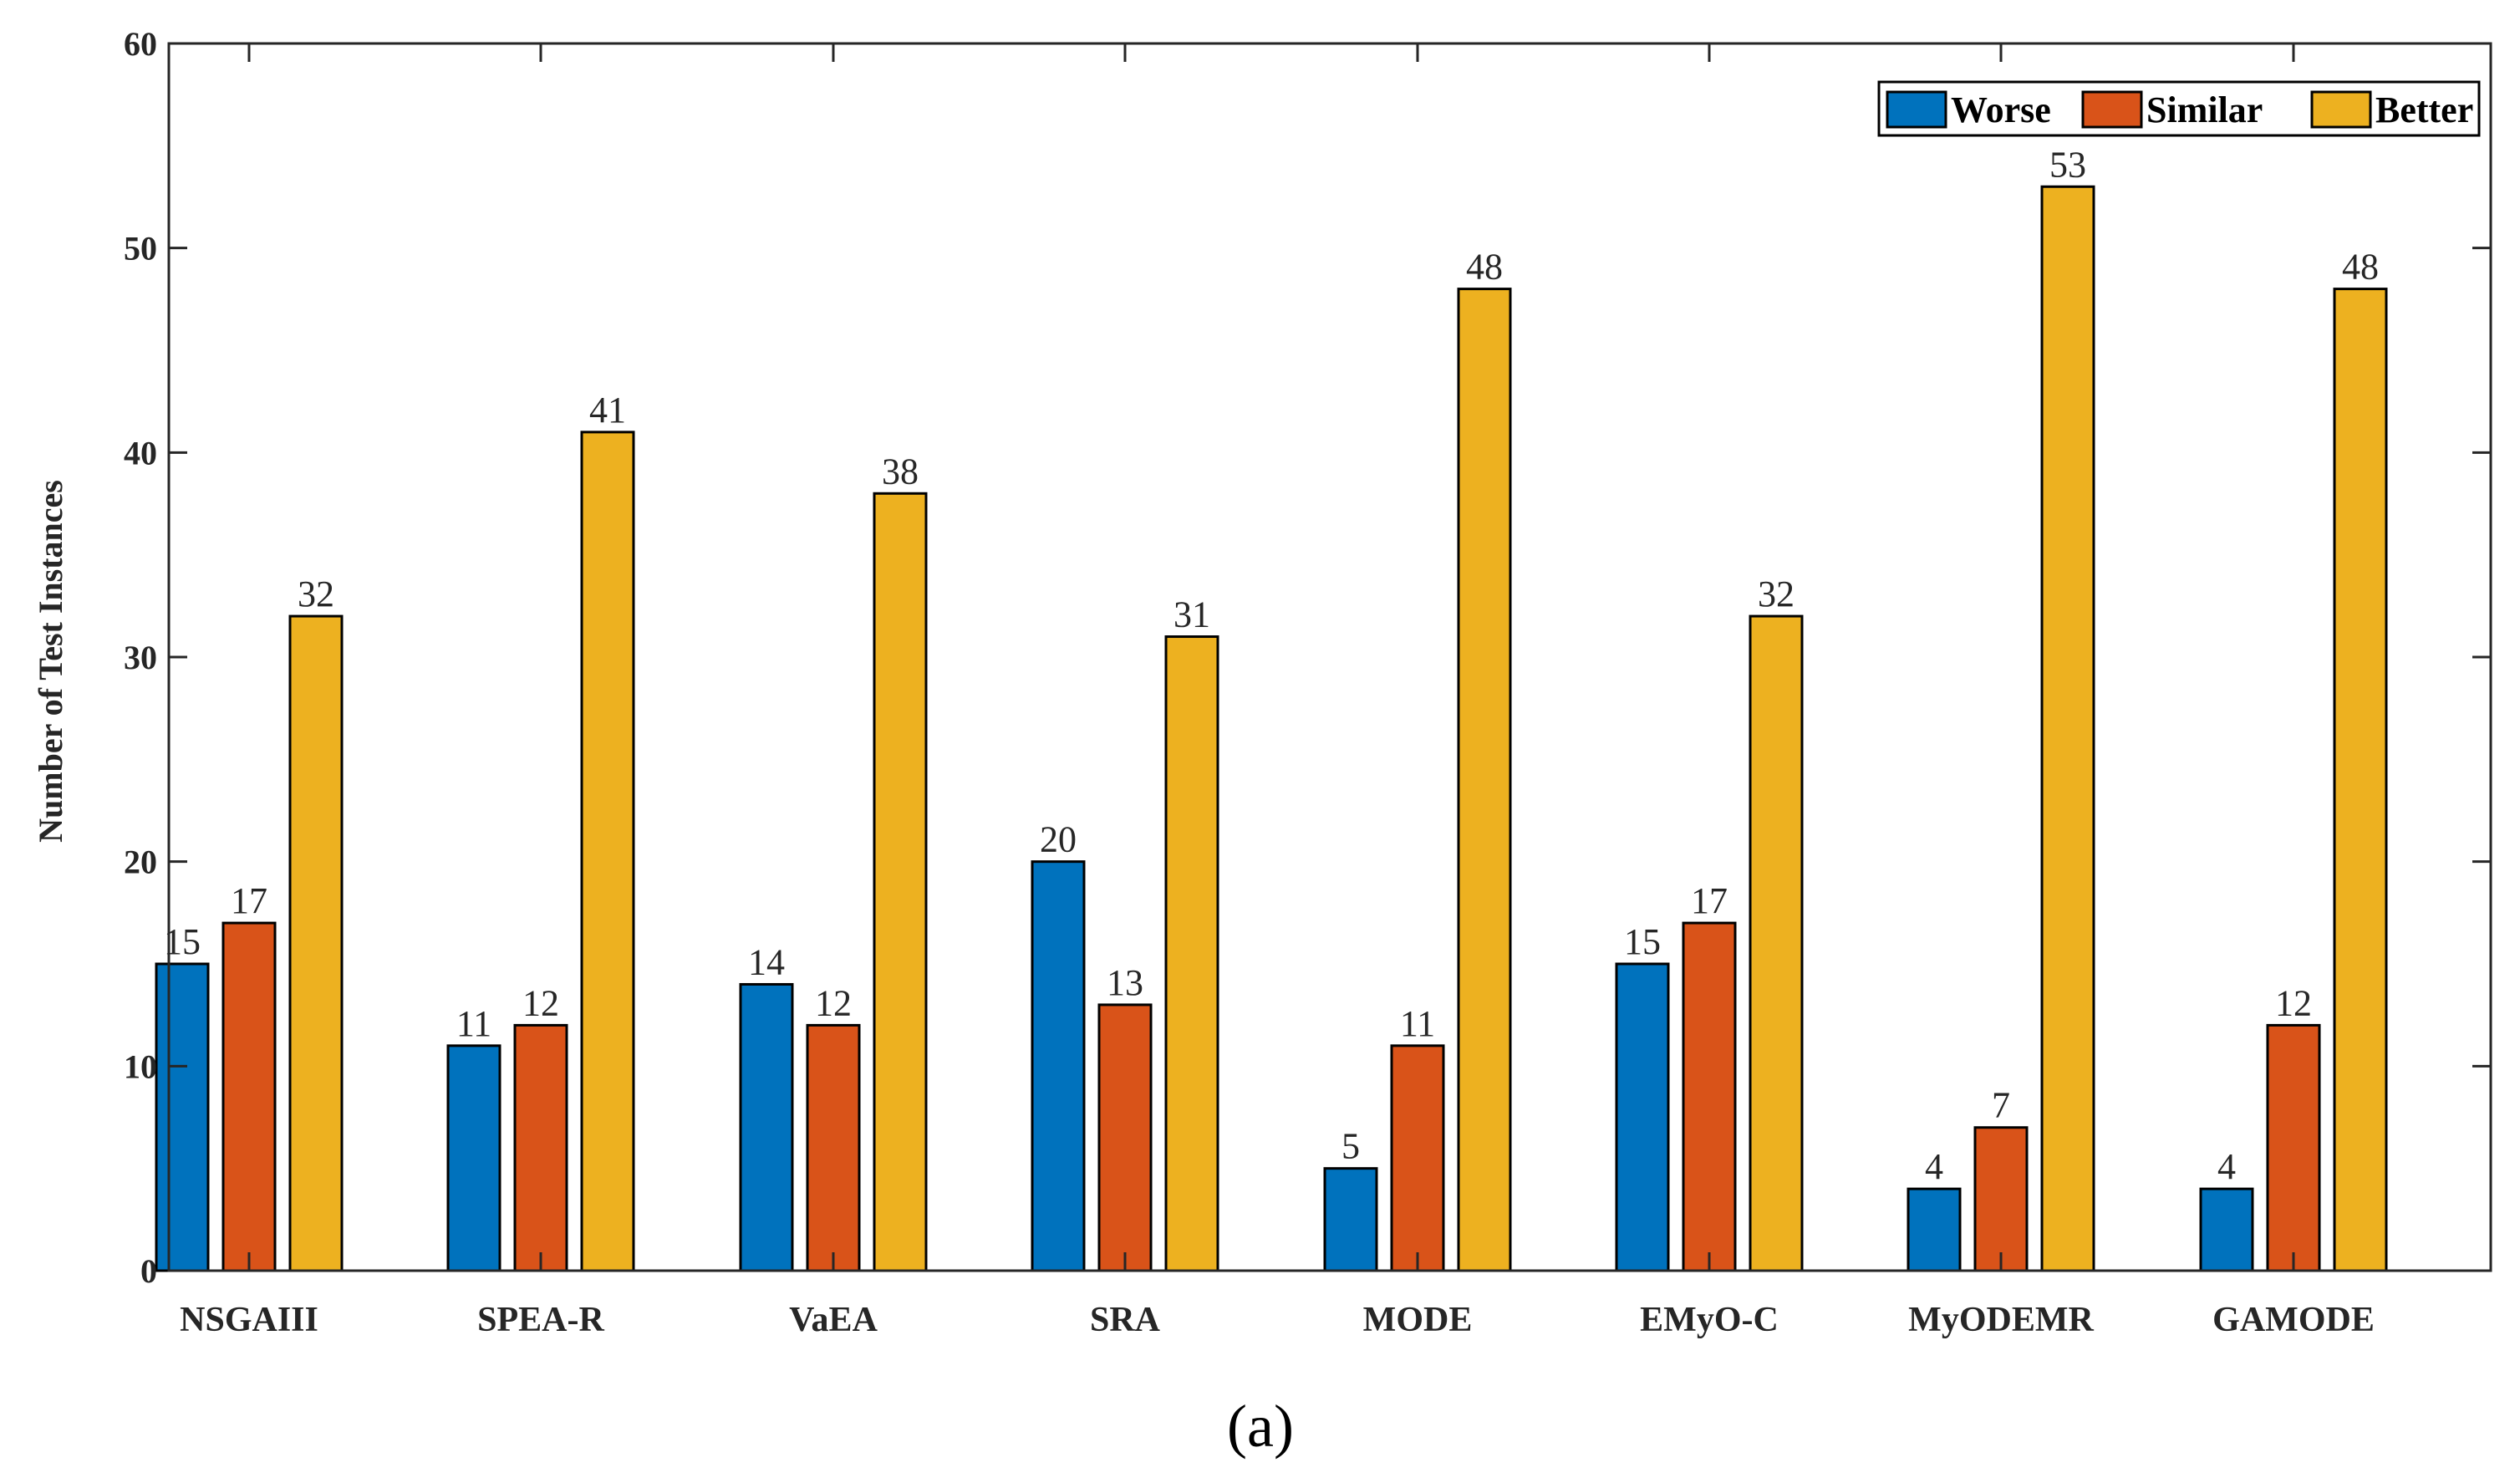  Describe the element at coordinates (2226, 1166) in the screenshot. I see `data-label-worse-gamode: 4` at that location.